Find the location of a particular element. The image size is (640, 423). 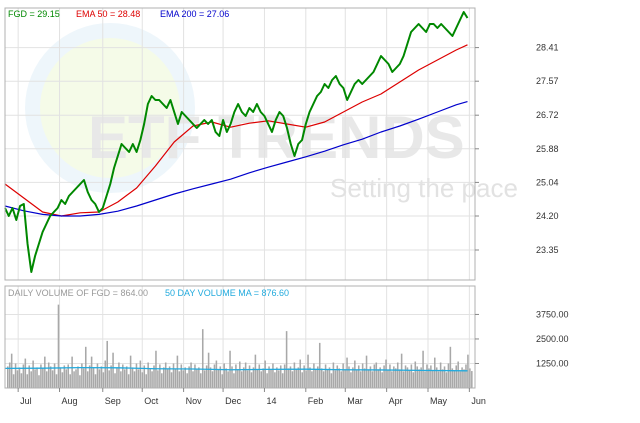

x-tick-label: Apr is located at coordinates (396, 401).